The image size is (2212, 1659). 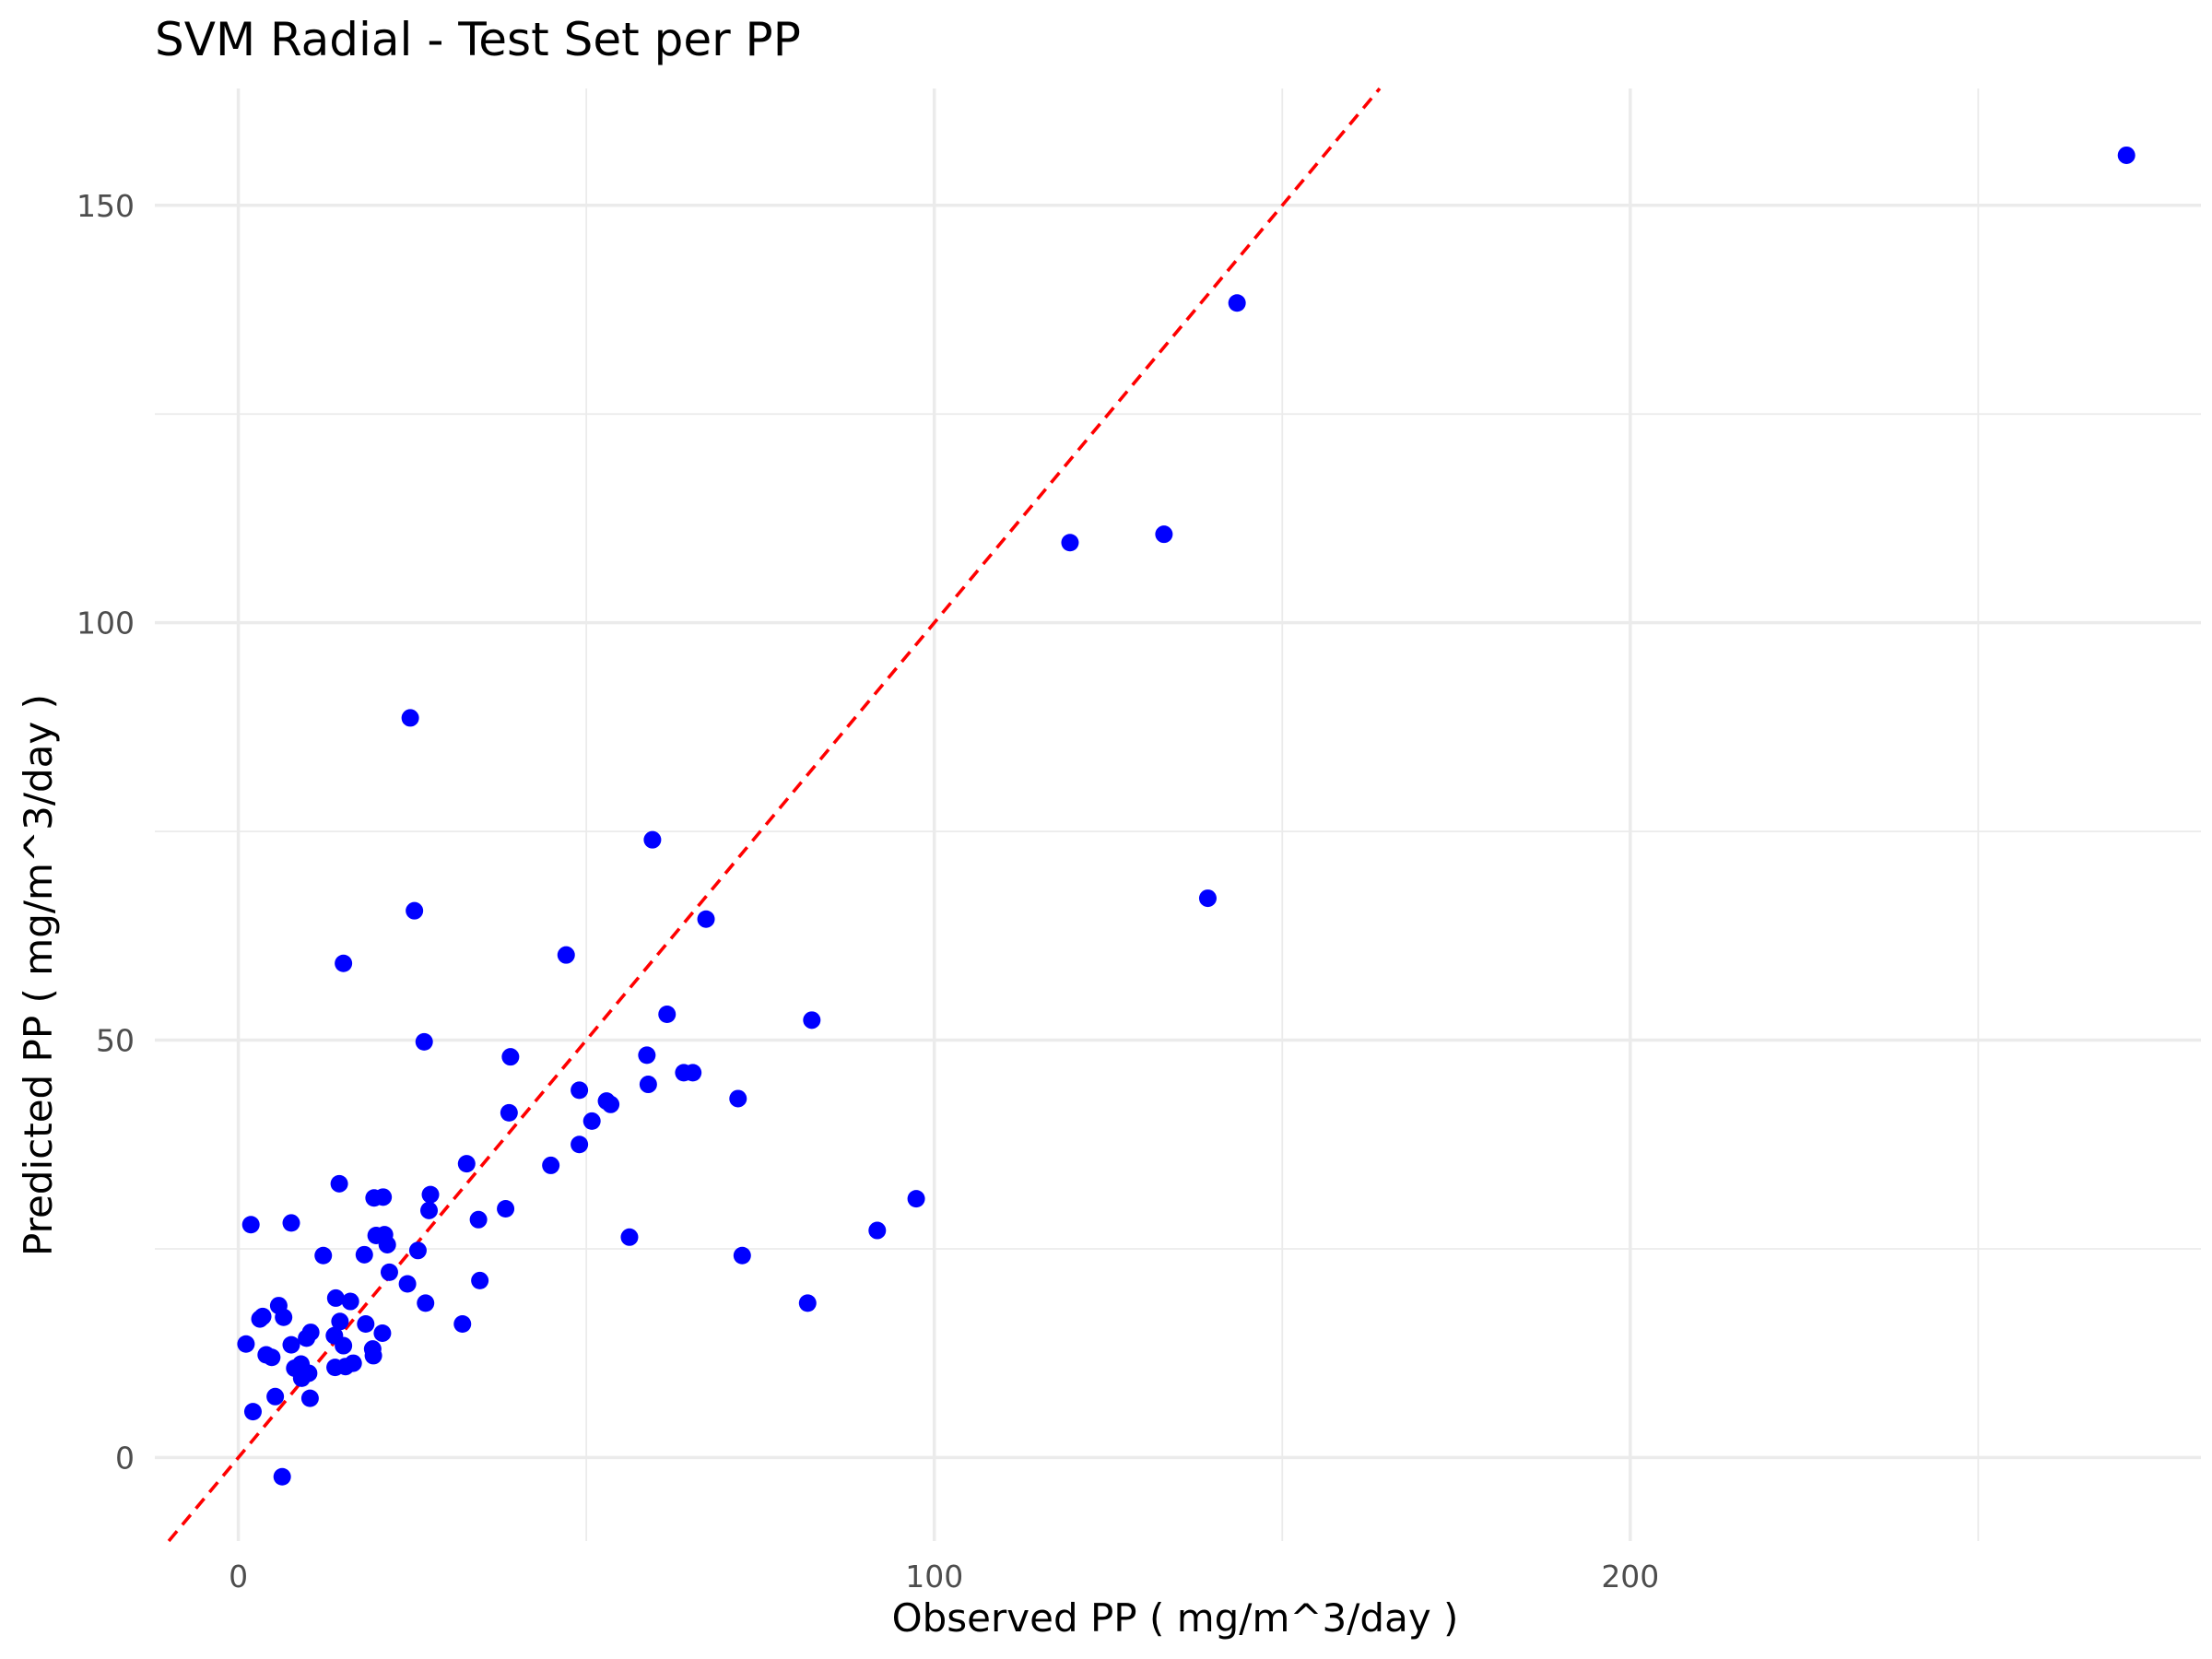 What do you see at coordinates (1630, 1576) in the screenshot?
I see `x-tick-label: 200` at bounding box center [1630, 1576].